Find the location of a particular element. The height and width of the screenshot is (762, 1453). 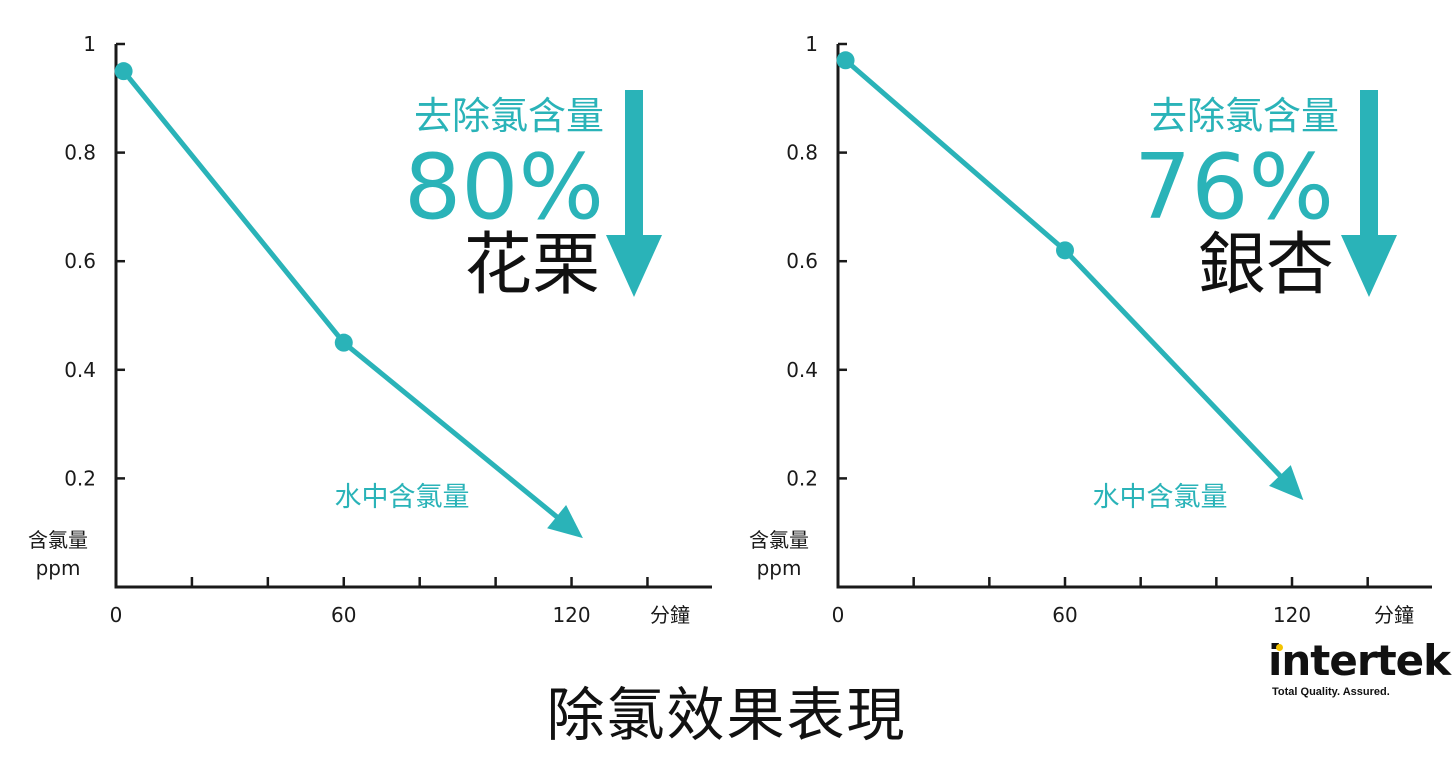

logo-tagline: Total Quality. Assured. is located at coordinates (1331, 692).